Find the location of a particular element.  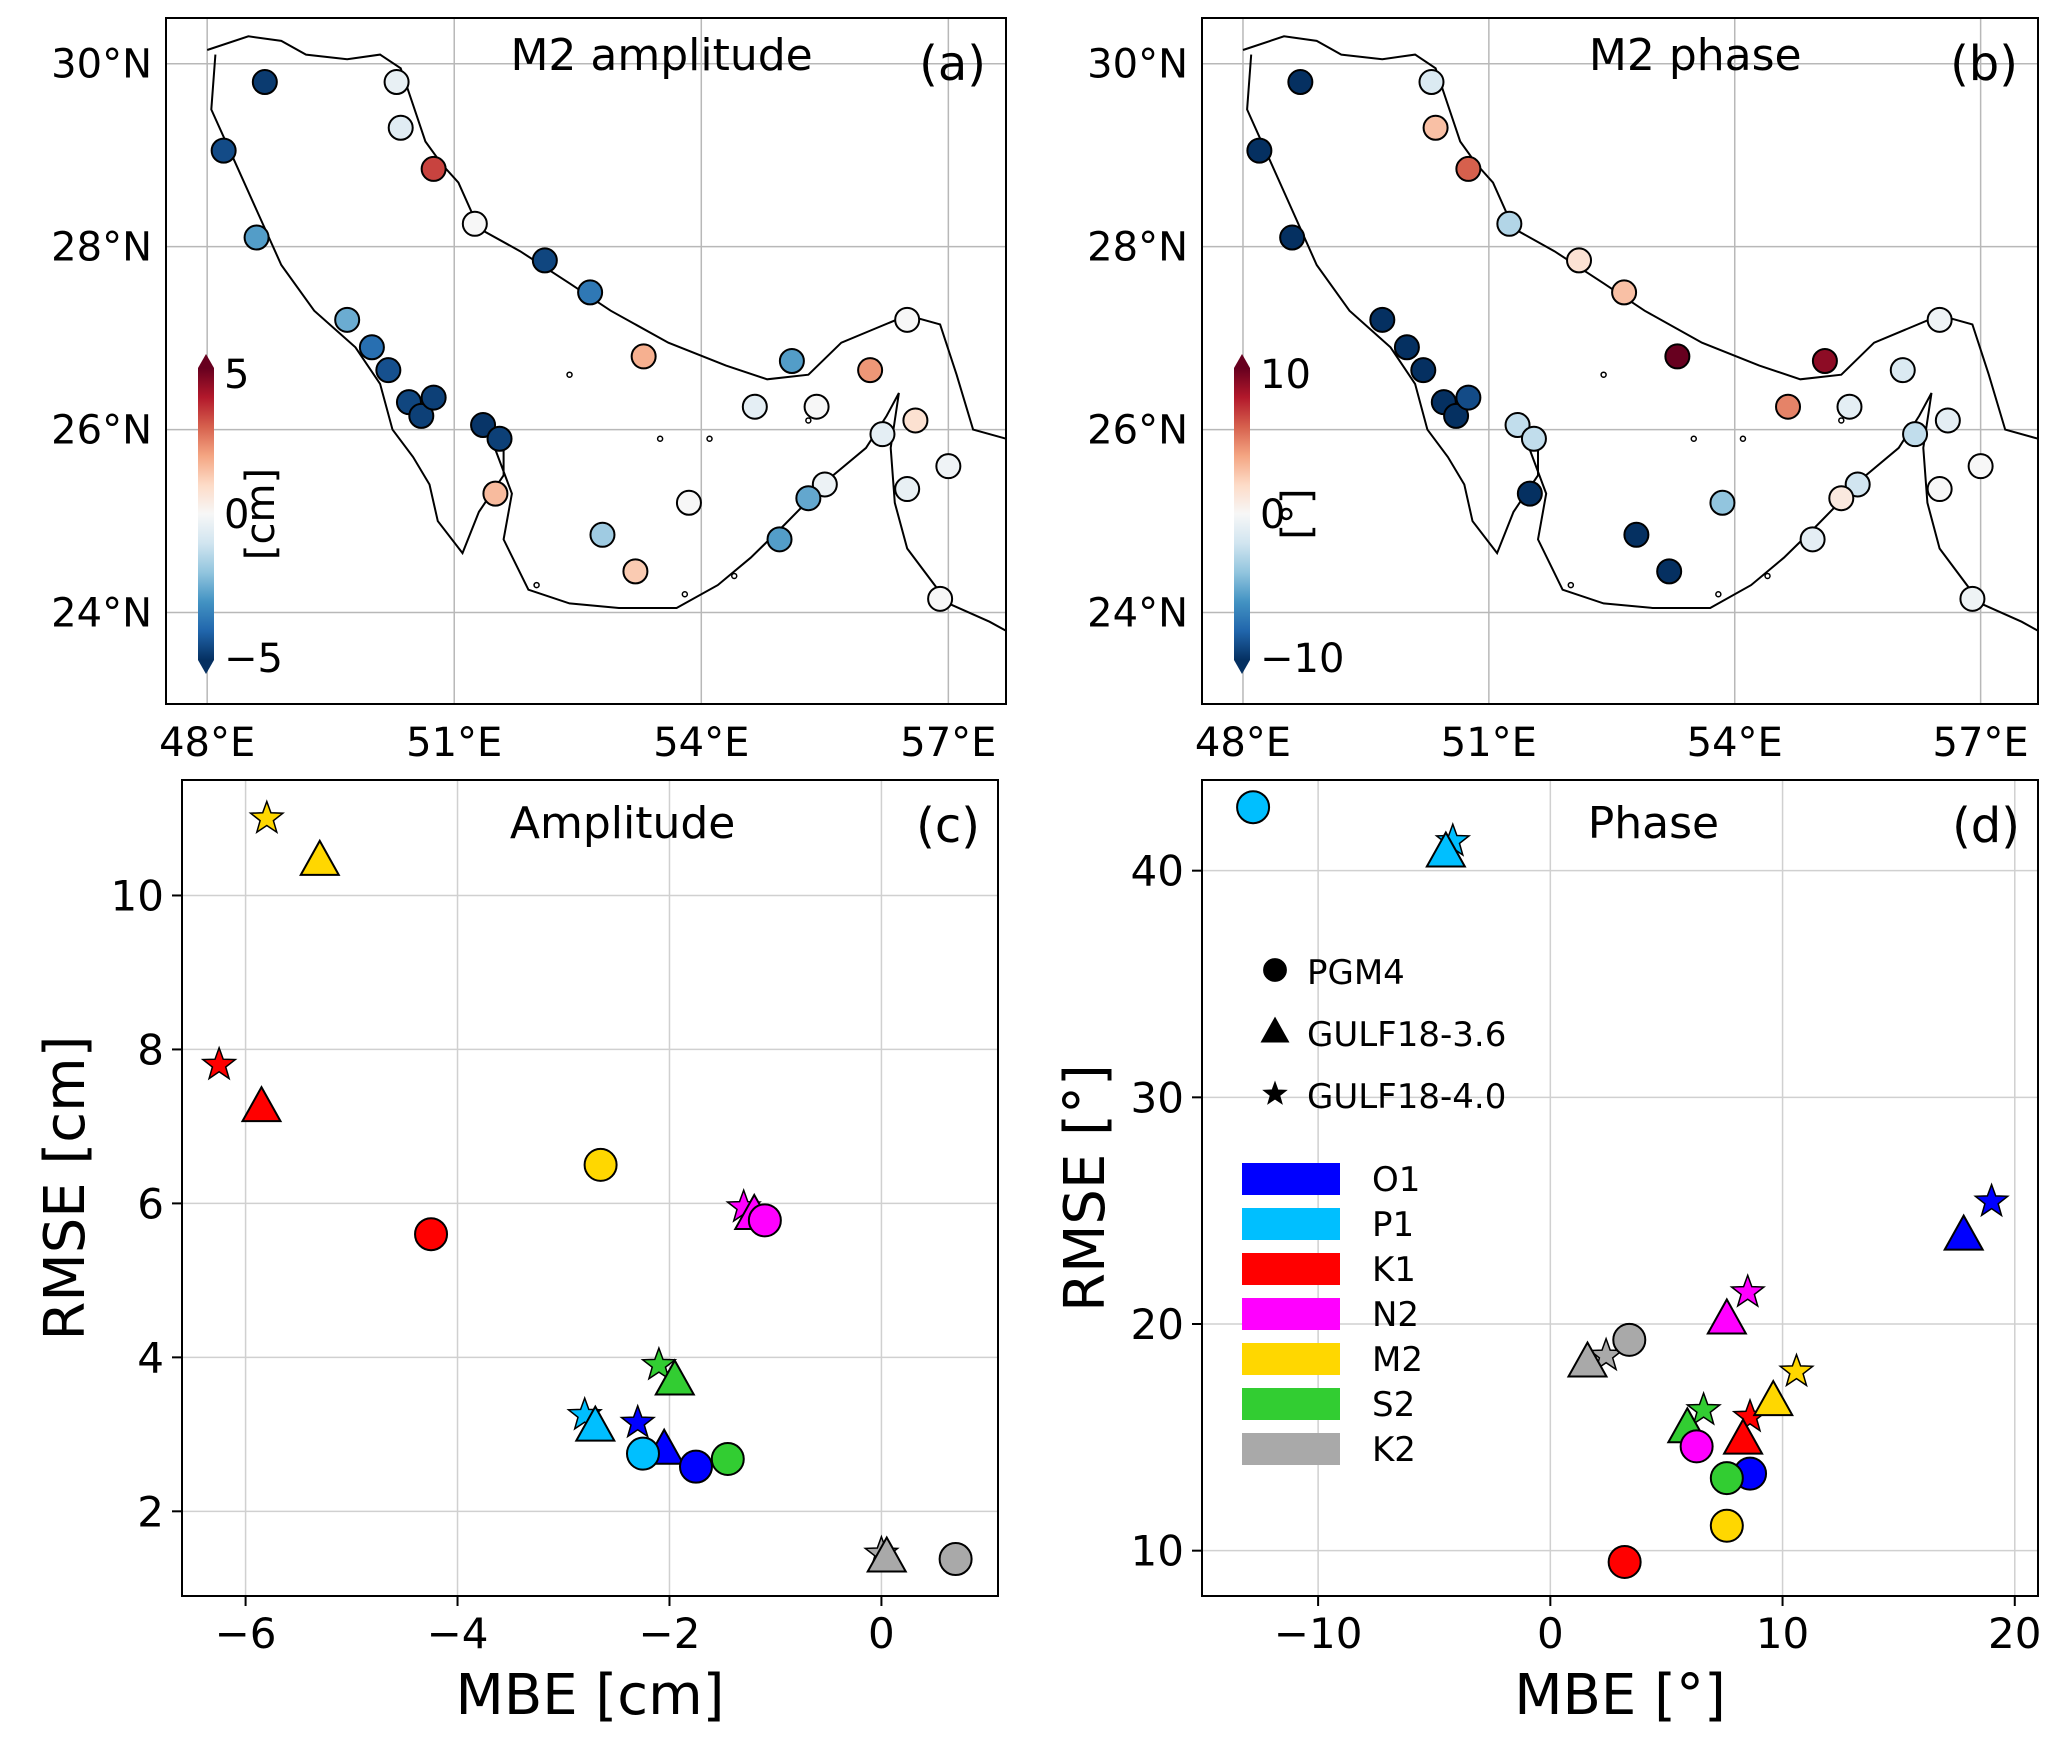

colorbar-max-label: 5 is located at coordinates (236, 375).